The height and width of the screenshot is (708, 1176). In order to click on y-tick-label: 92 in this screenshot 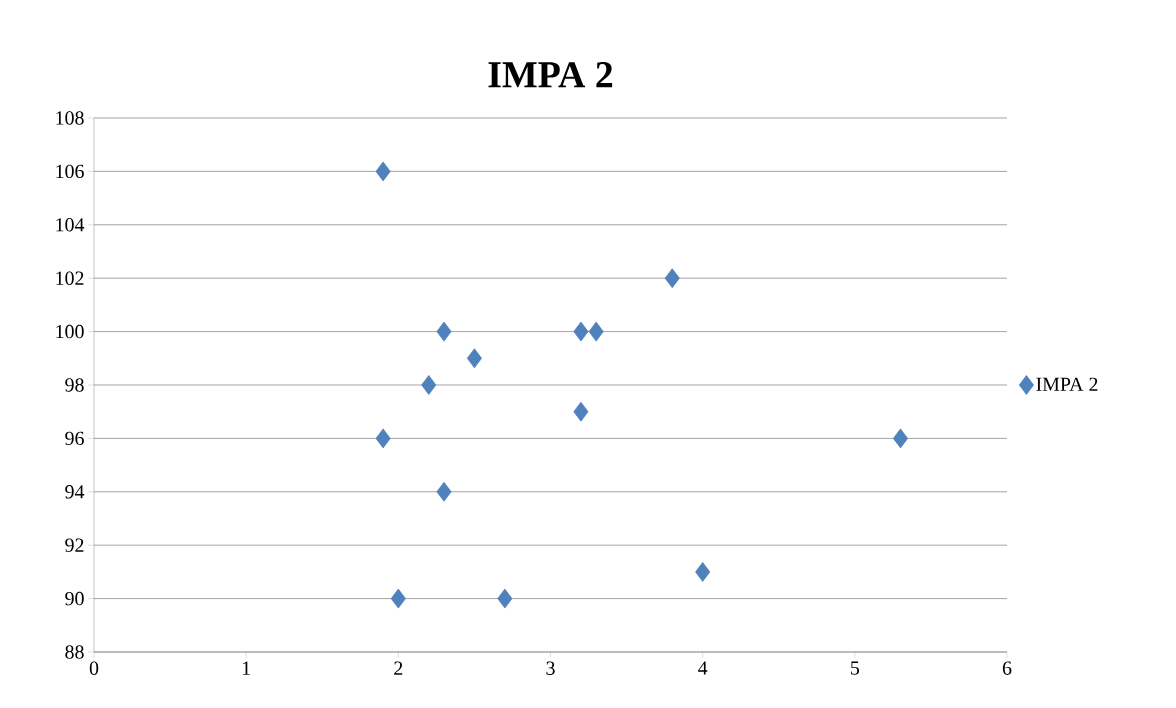, I will do `click(74, 545)`.